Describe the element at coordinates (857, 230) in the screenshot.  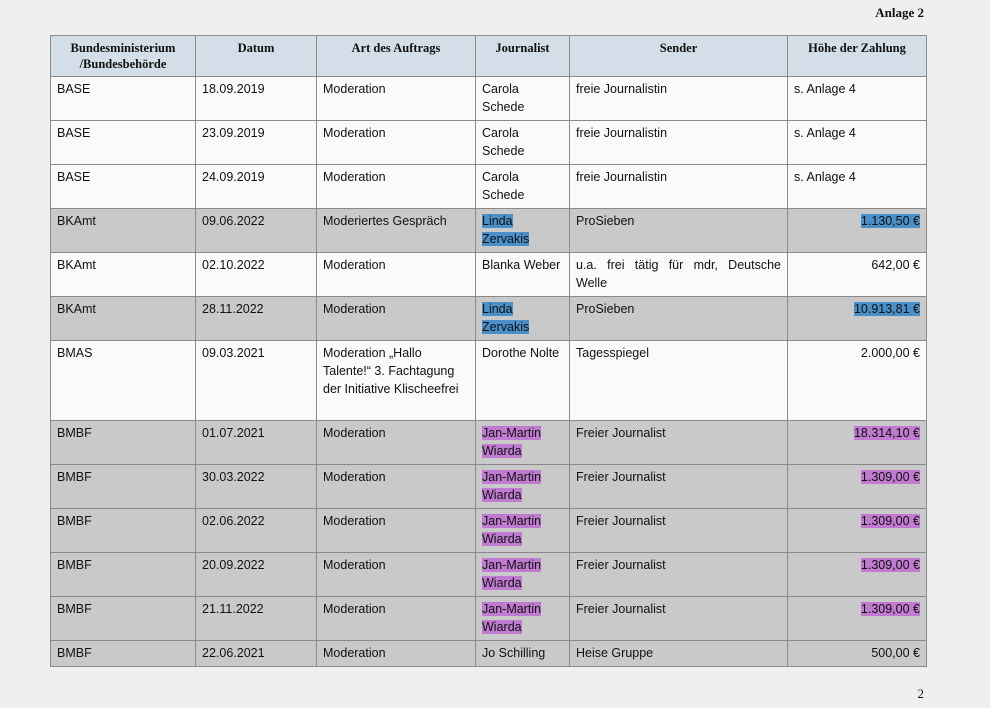
I see `cell-amount: 1.130,50 €` at that location.